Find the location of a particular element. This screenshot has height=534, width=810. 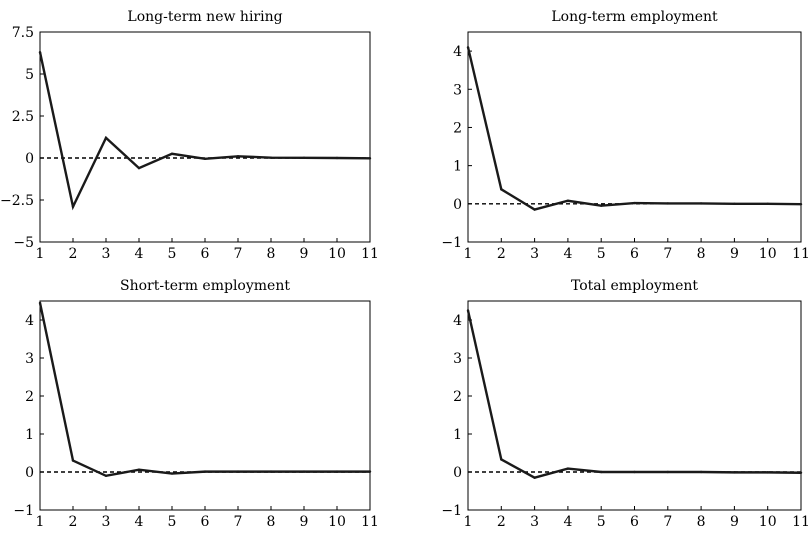

y-tick-label: 7.5 is located at coordinates (23, 33).